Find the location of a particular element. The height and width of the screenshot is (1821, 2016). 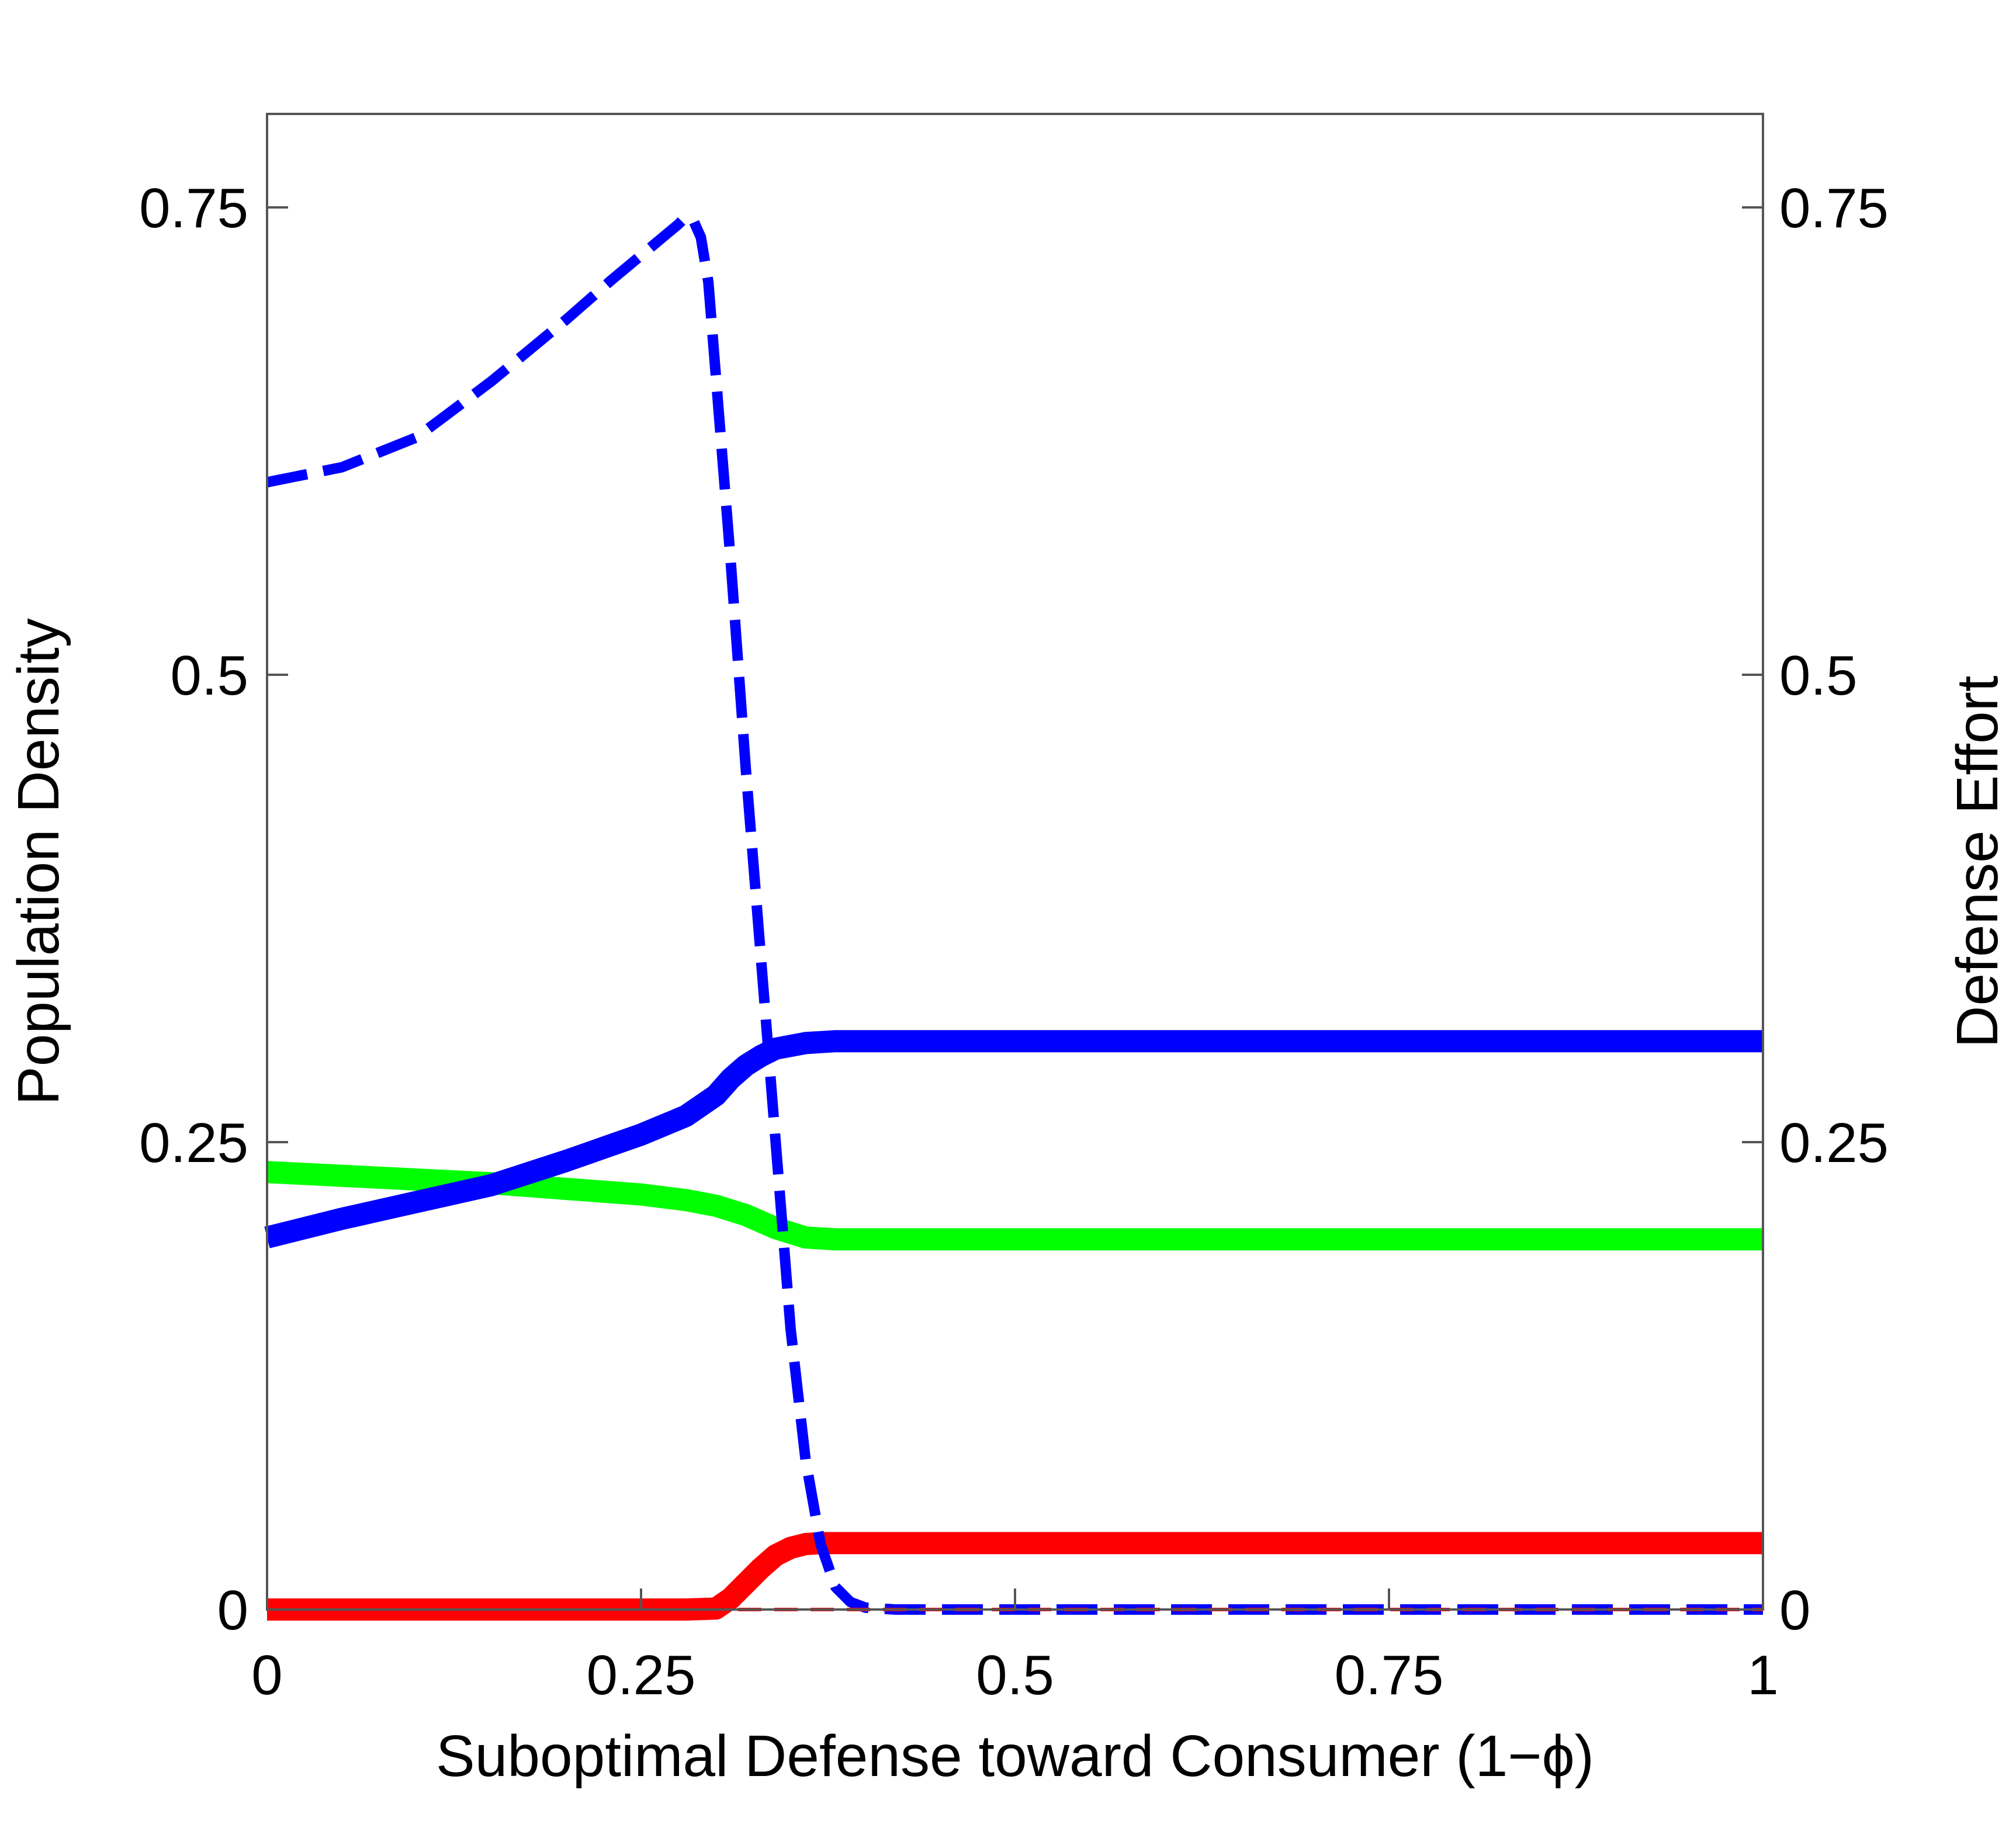

y-tick-label-left: 0.5 is located at coordinates (210, 675).